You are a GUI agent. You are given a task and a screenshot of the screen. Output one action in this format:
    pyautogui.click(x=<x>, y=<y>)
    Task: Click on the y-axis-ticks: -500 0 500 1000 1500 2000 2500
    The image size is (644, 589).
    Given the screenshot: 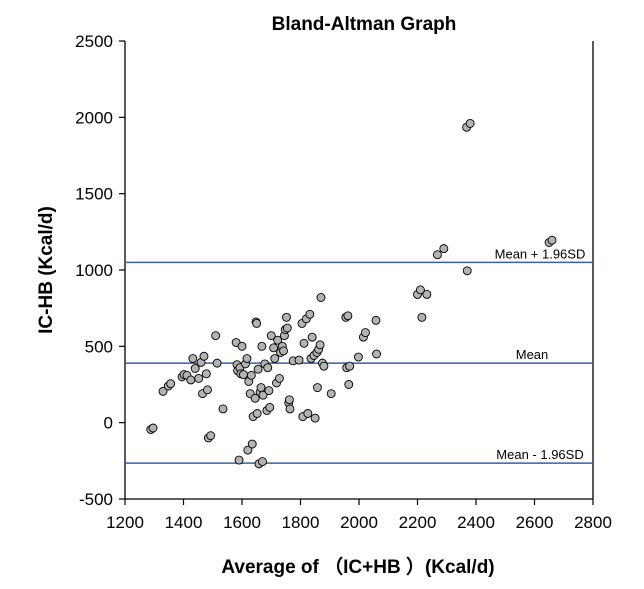 What is the action you would take?
    pyautogui.click(x=100, y=270)
    